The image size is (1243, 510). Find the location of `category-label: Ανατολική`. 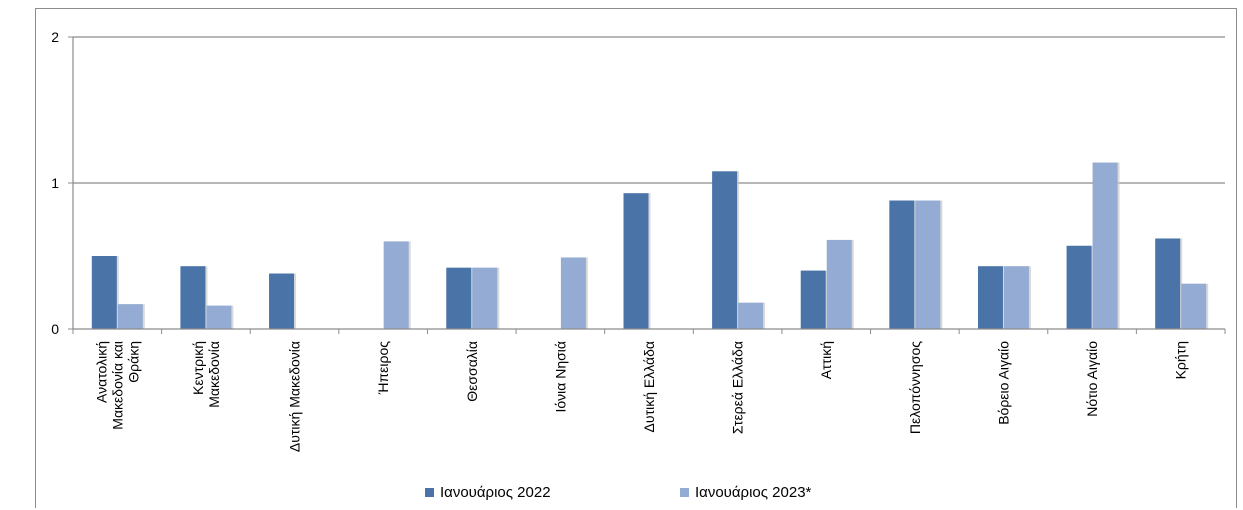

category-label: Ανατολική is located at coordinates (101, 372).